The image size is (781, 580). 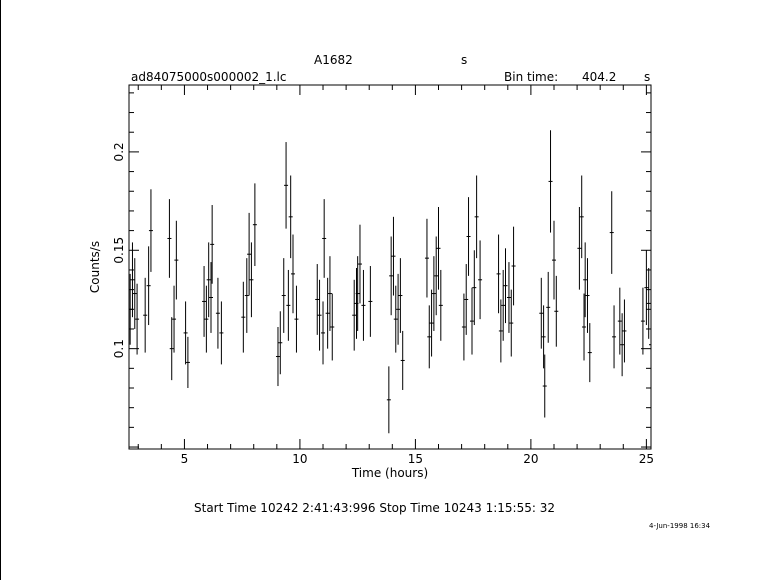 I want to click on x-tick-label: 15, so click(x=415, y=459).